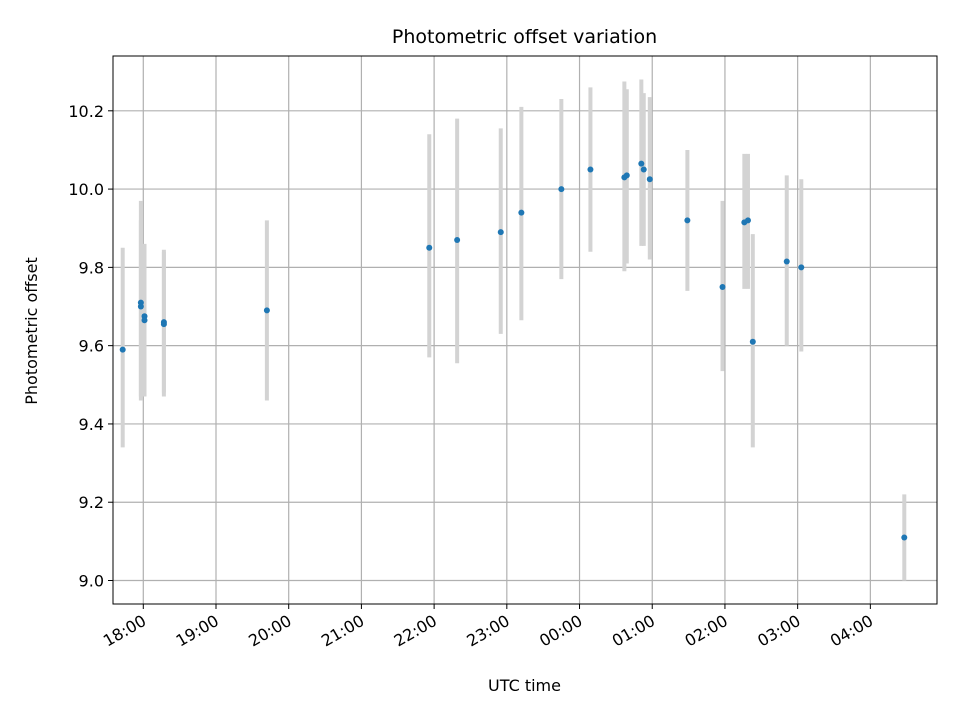  What do you see at coordinates (524, 37) in the screenshot?
I see `chart-title: Photometric offset variation` at bounding box center [524, 37].